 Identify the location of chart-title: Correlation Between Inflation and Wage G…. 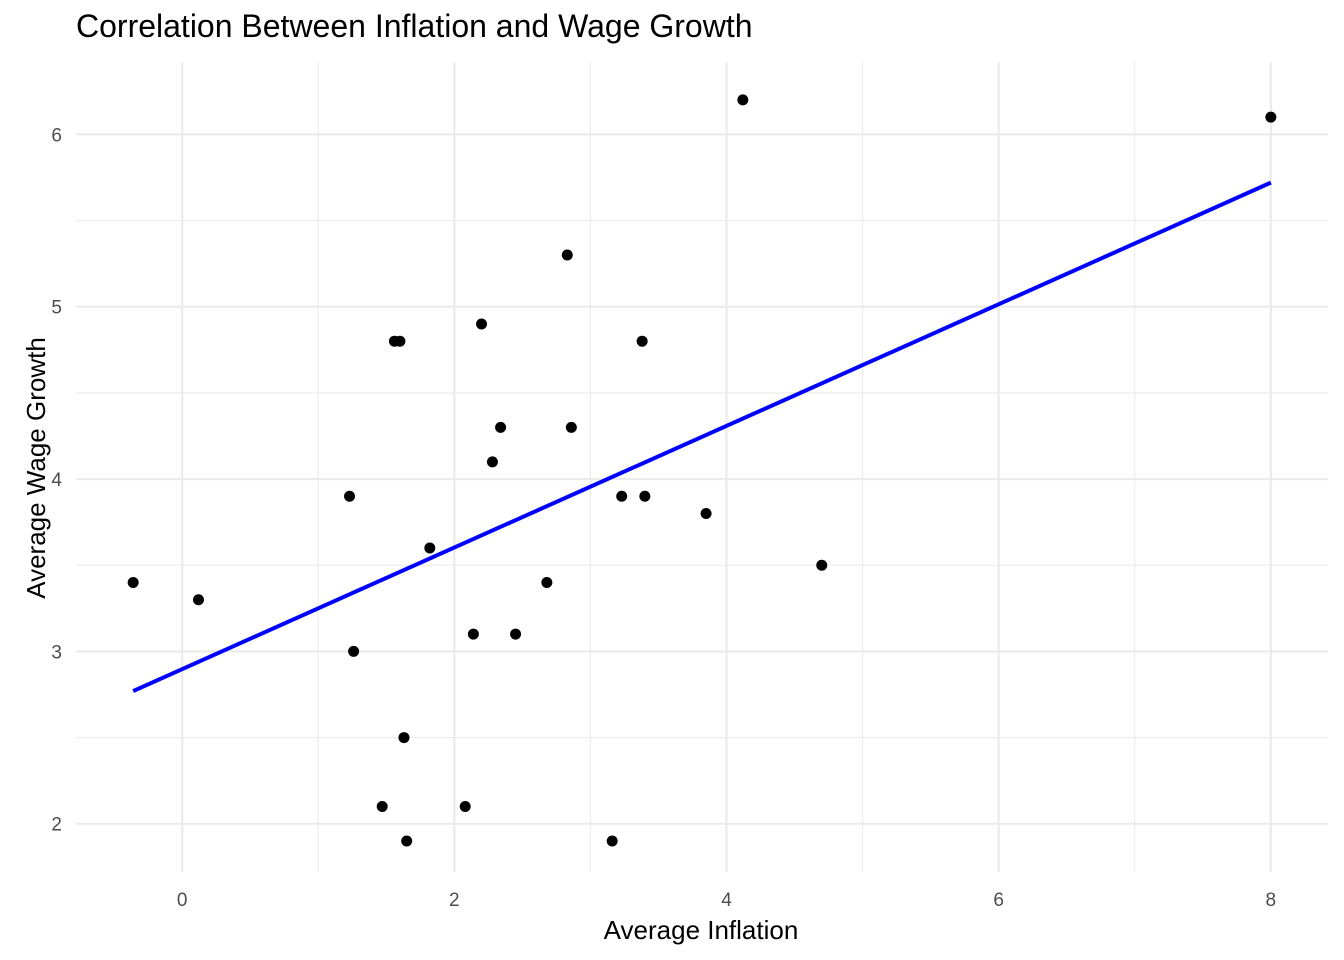
(414, 26).